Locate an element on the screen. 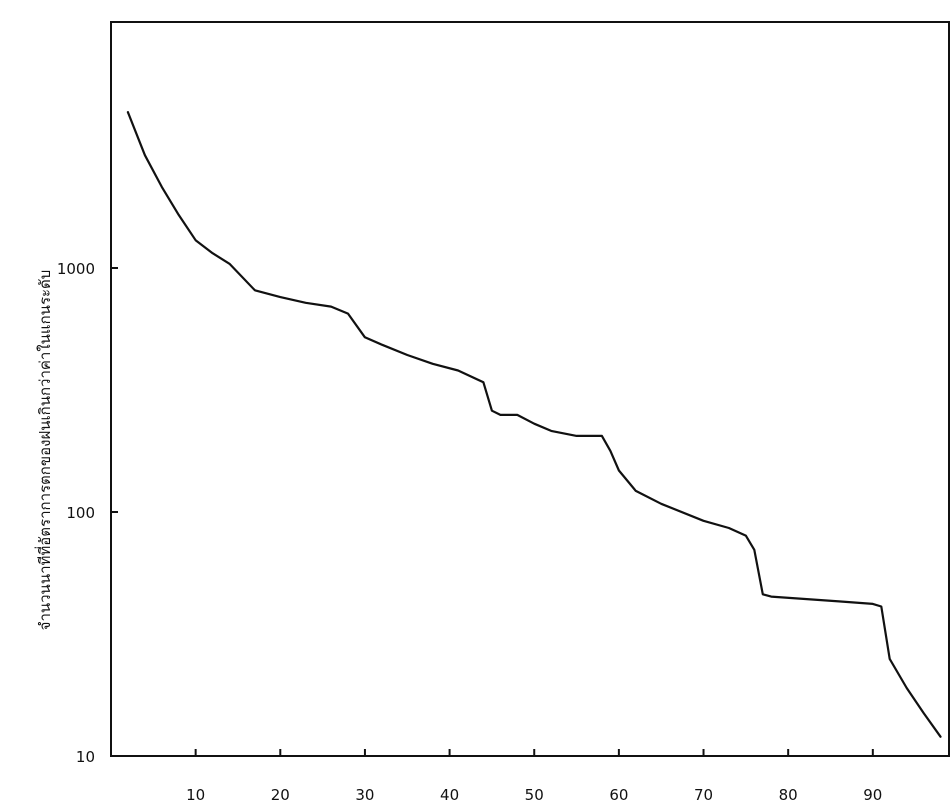 The width and height of the screenshot is (950, 808). x-tick-label: 80 is located at coordinates (788, 795).